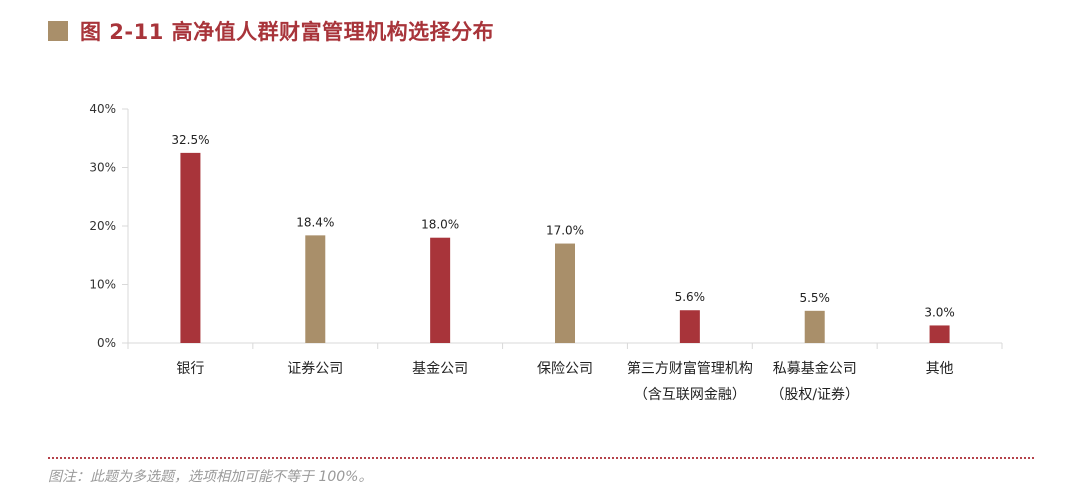  What do you see at coordinates (102, 168) in the screenshot?
I see `y-tick-label: 30%` at bounding box center [102, 168].